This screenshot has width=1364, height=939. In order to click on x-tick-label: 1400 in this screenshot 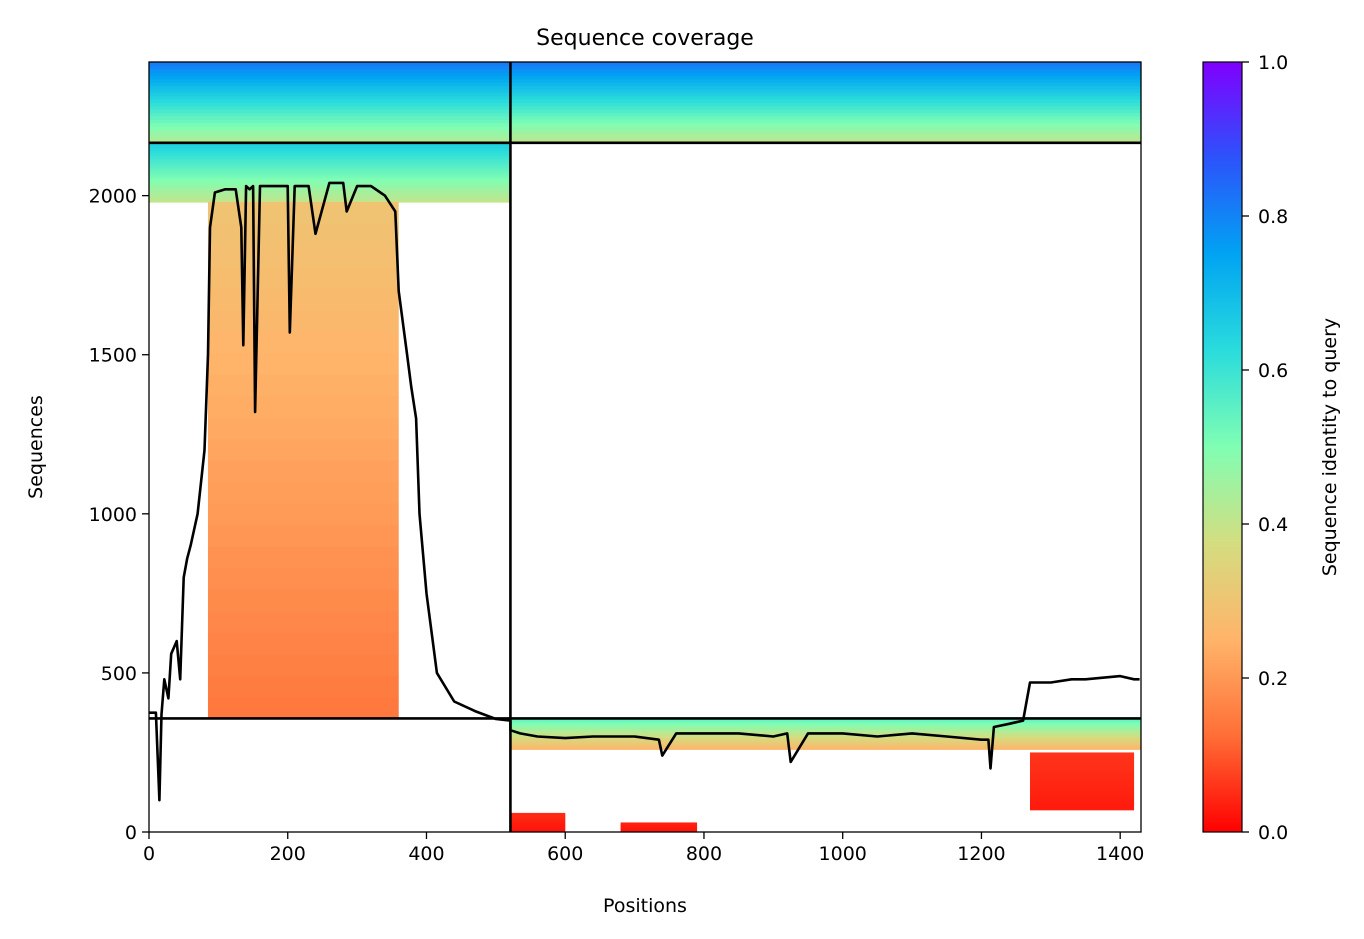, I will do `click(1120, 854)`.